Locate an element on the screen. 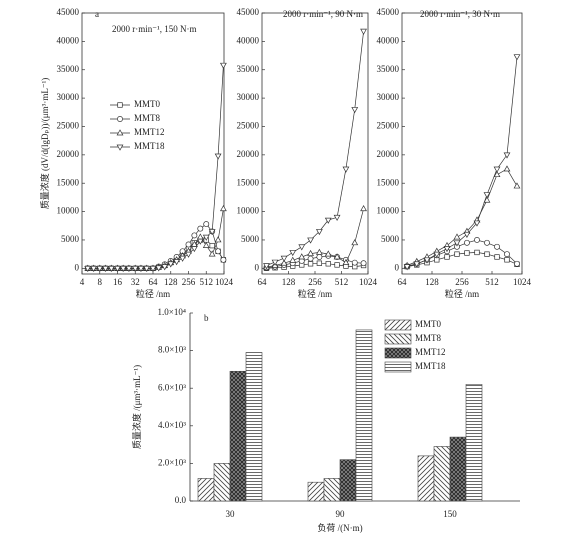  x-tick-label: 64 is located at coordinates (403, 282).